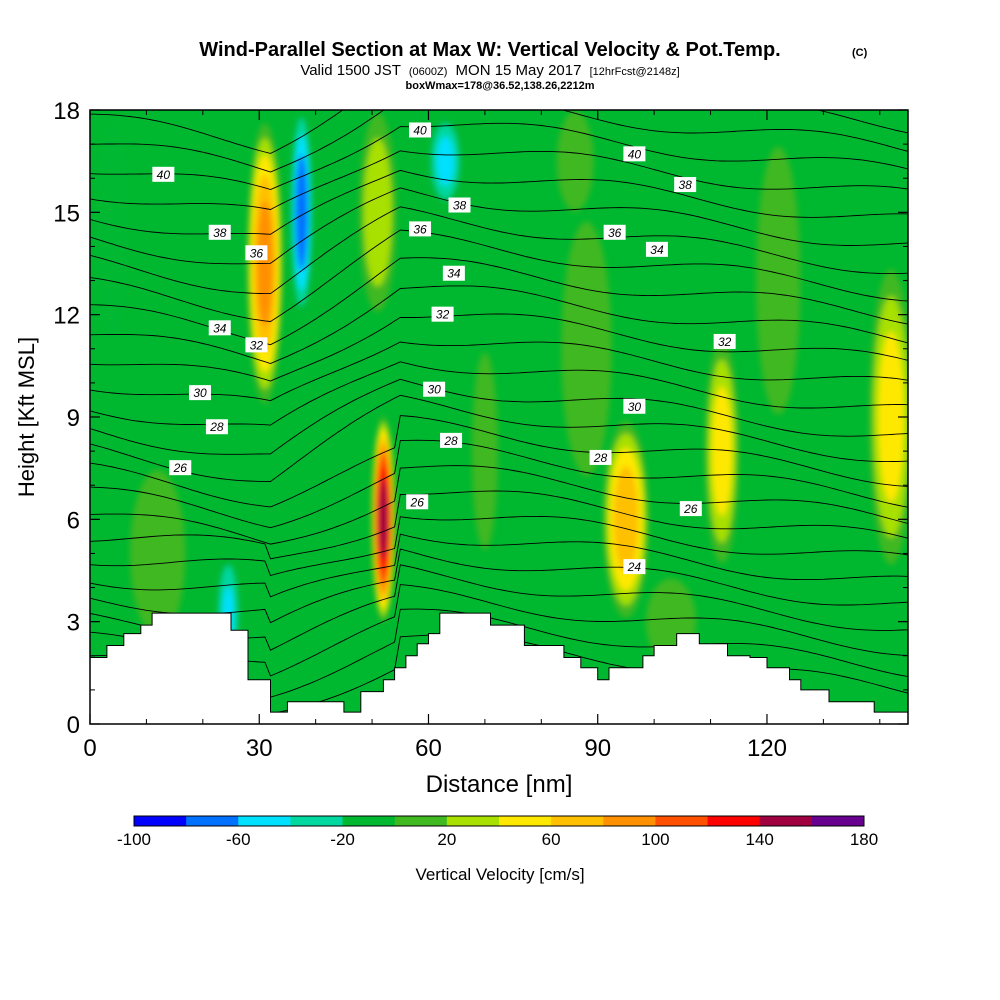 The image size is (1000, 1000). Describe the element at coordinates (499, 874) in the screenshot. I see `colorbar-label: Vertical Velocity [cm/s]` at that location.